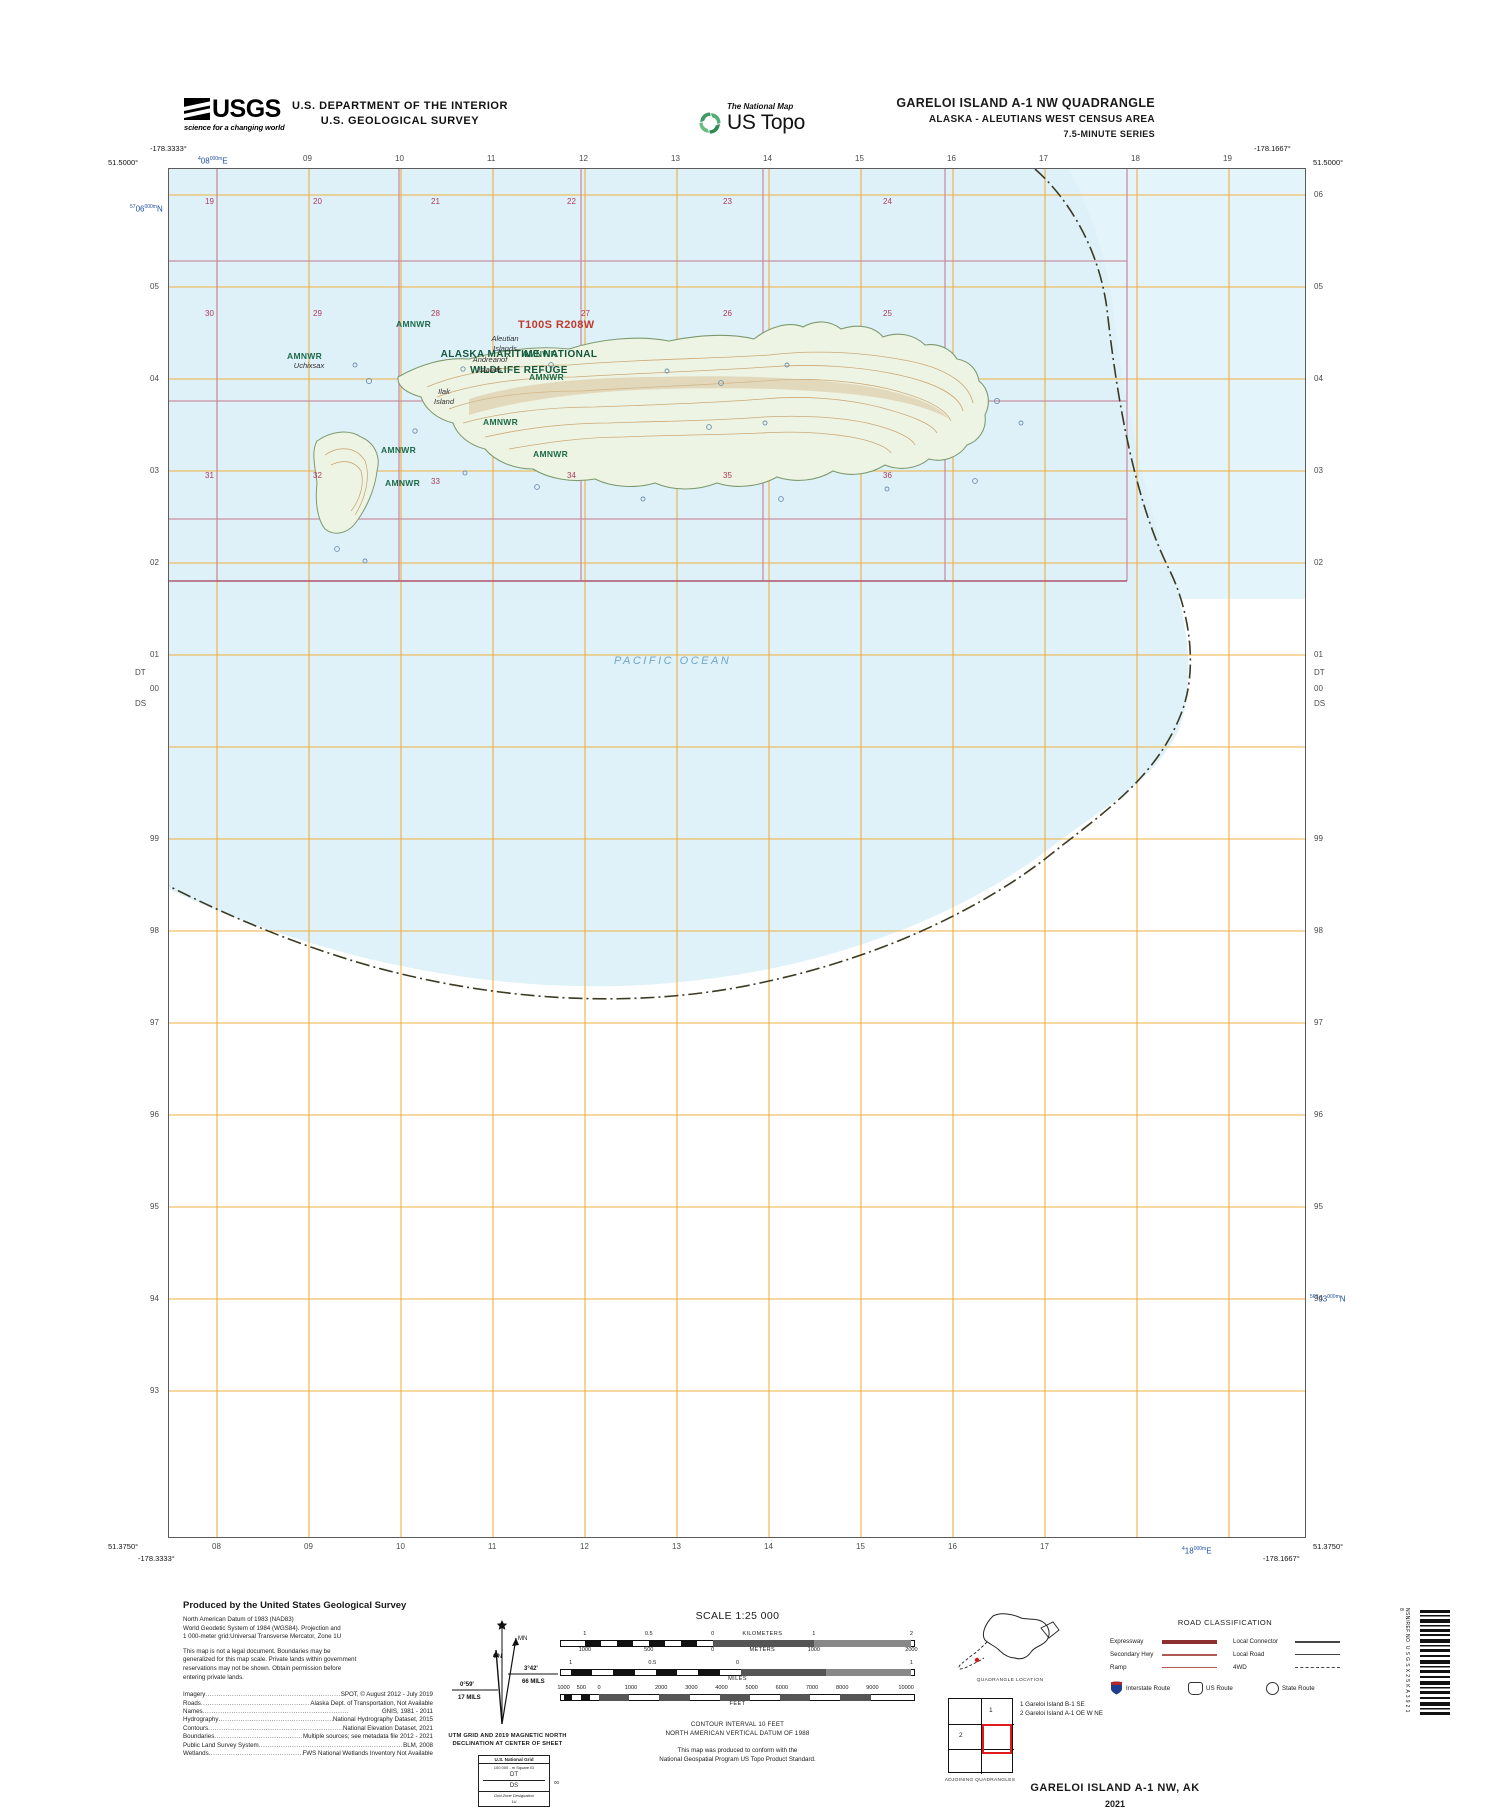  Describe the element at coordinates (491, 158) in the screenshot. I see `top-tick: 11` at that location.